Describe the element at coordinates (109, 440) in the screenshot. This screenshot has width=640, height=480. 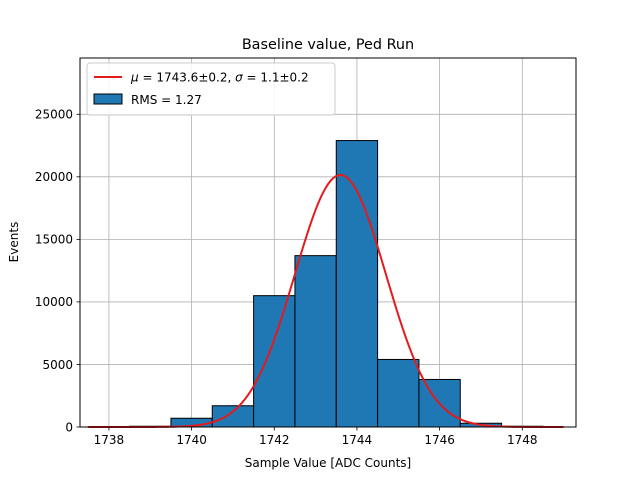
I see `x-tick-label: 1738` at that location.